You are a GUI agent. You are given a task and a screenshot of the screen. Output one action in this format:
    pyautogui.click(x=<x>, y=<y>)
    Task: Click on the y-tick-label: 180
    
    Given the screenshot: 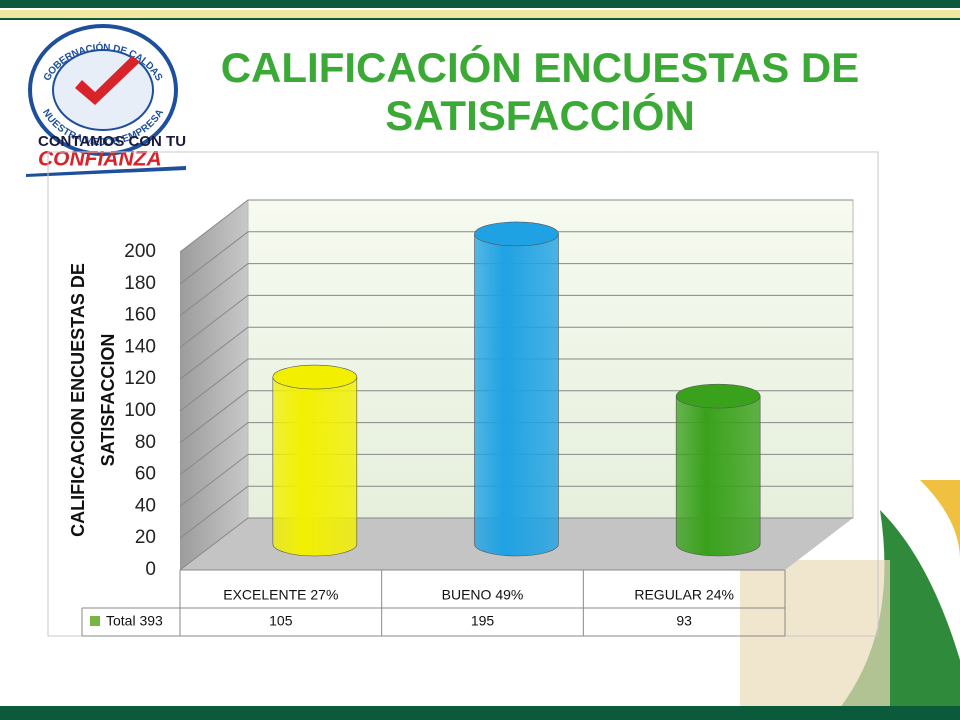 What is the action you would take?
    pyautogui.click(x=140, y=283)
    